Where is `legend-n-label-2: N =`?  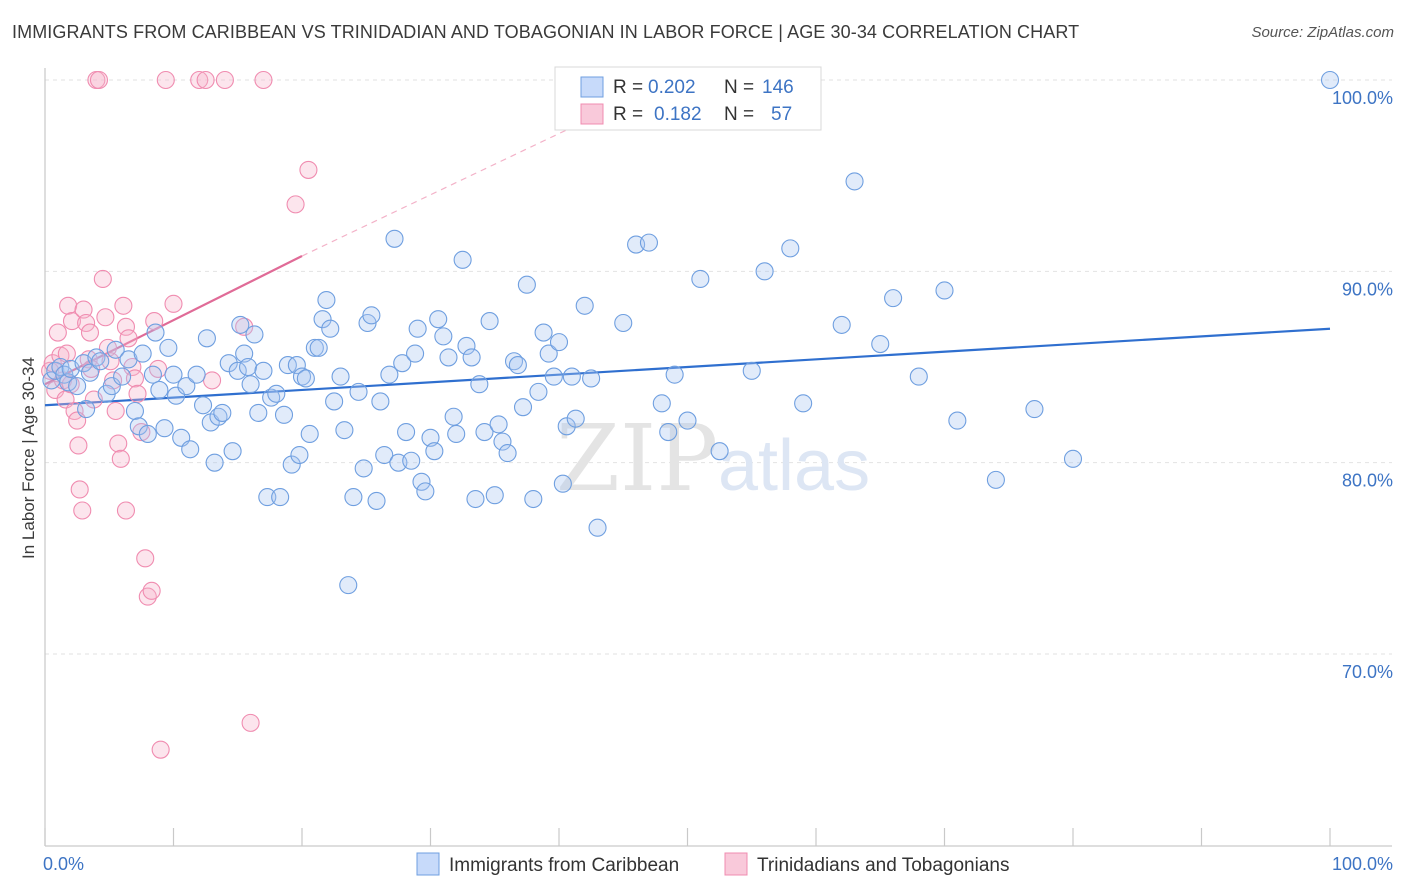
legend-n-label-2: N = is located at coordinates (739, 114).